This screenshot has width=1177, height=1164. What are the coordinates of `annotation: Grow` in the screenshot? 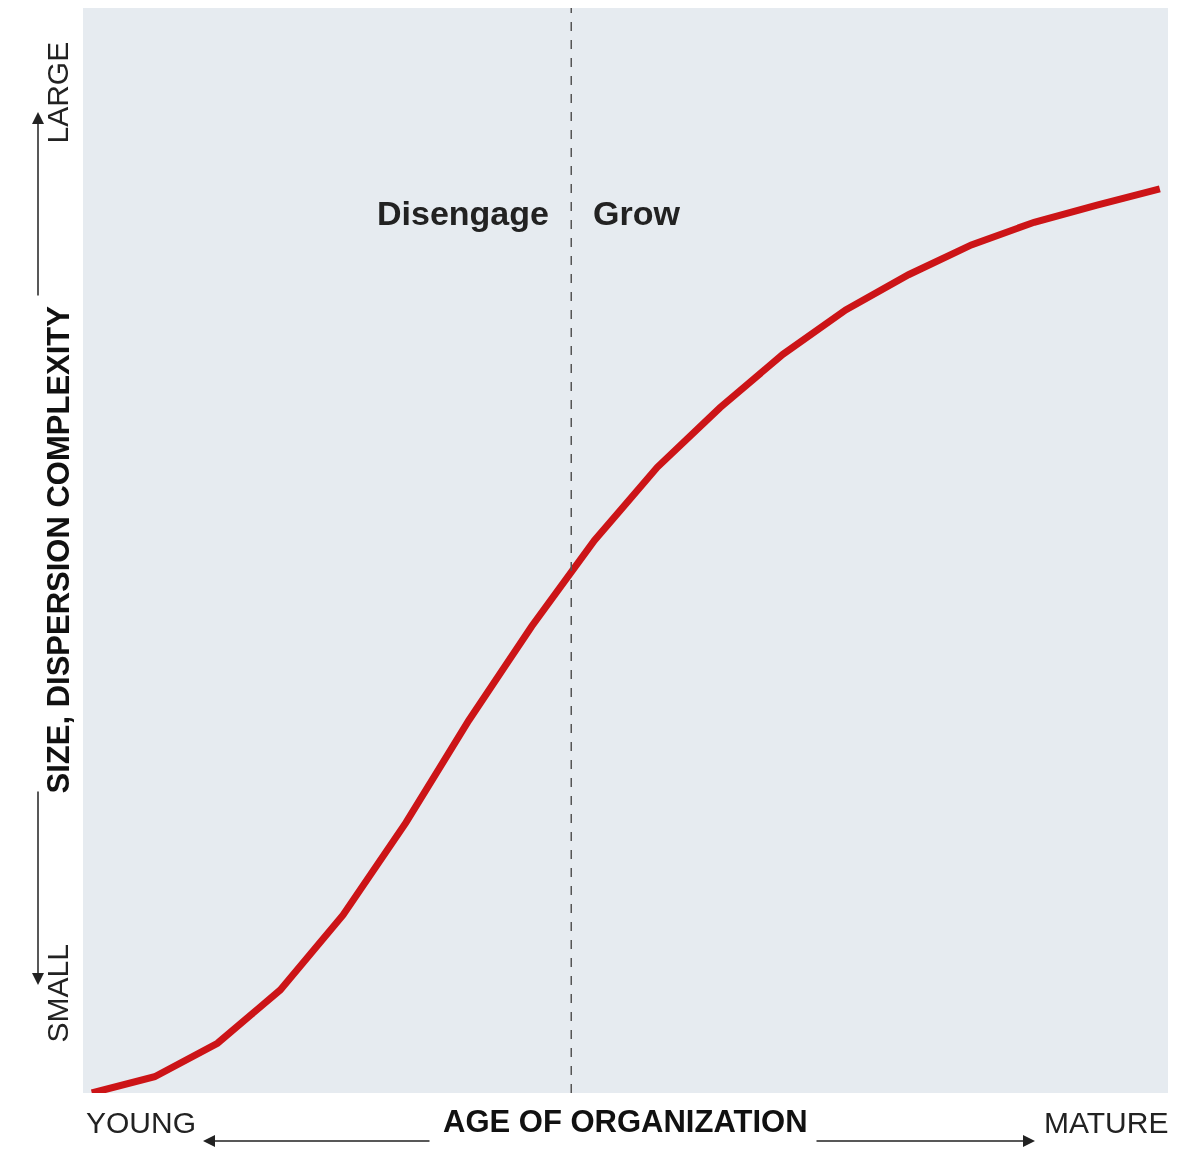 It's located at (637, 213).